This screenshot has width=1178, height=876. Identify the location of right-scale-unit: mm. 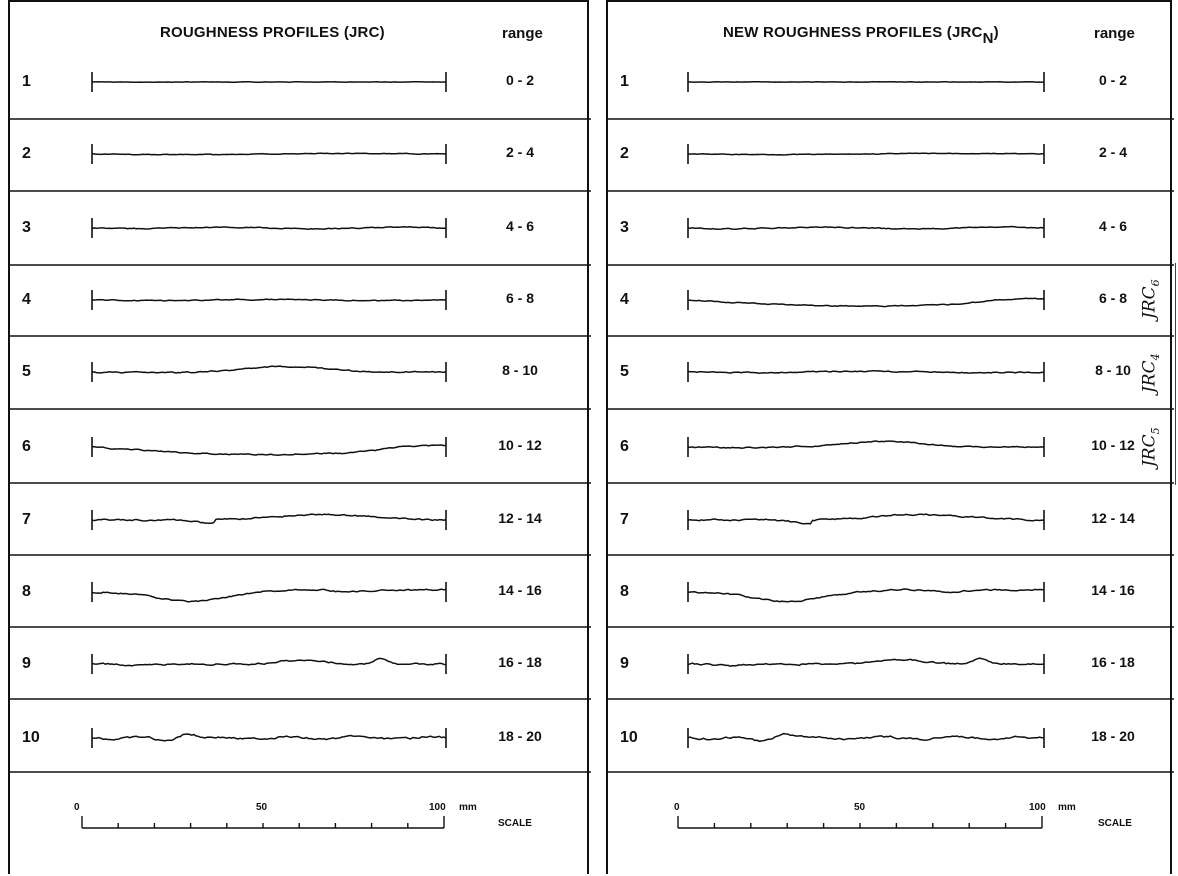
(1067, 807).